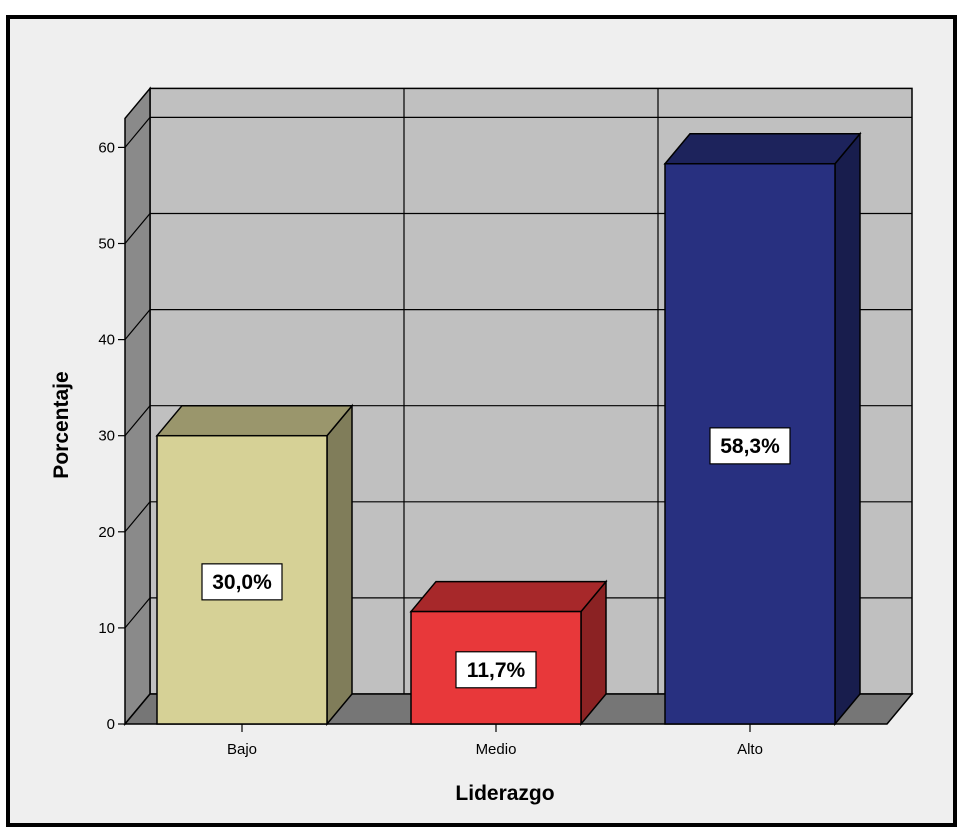 The width and height of the screenshot is (967, 832). I want to click on y-tick-label: 40, so click(106, 340).